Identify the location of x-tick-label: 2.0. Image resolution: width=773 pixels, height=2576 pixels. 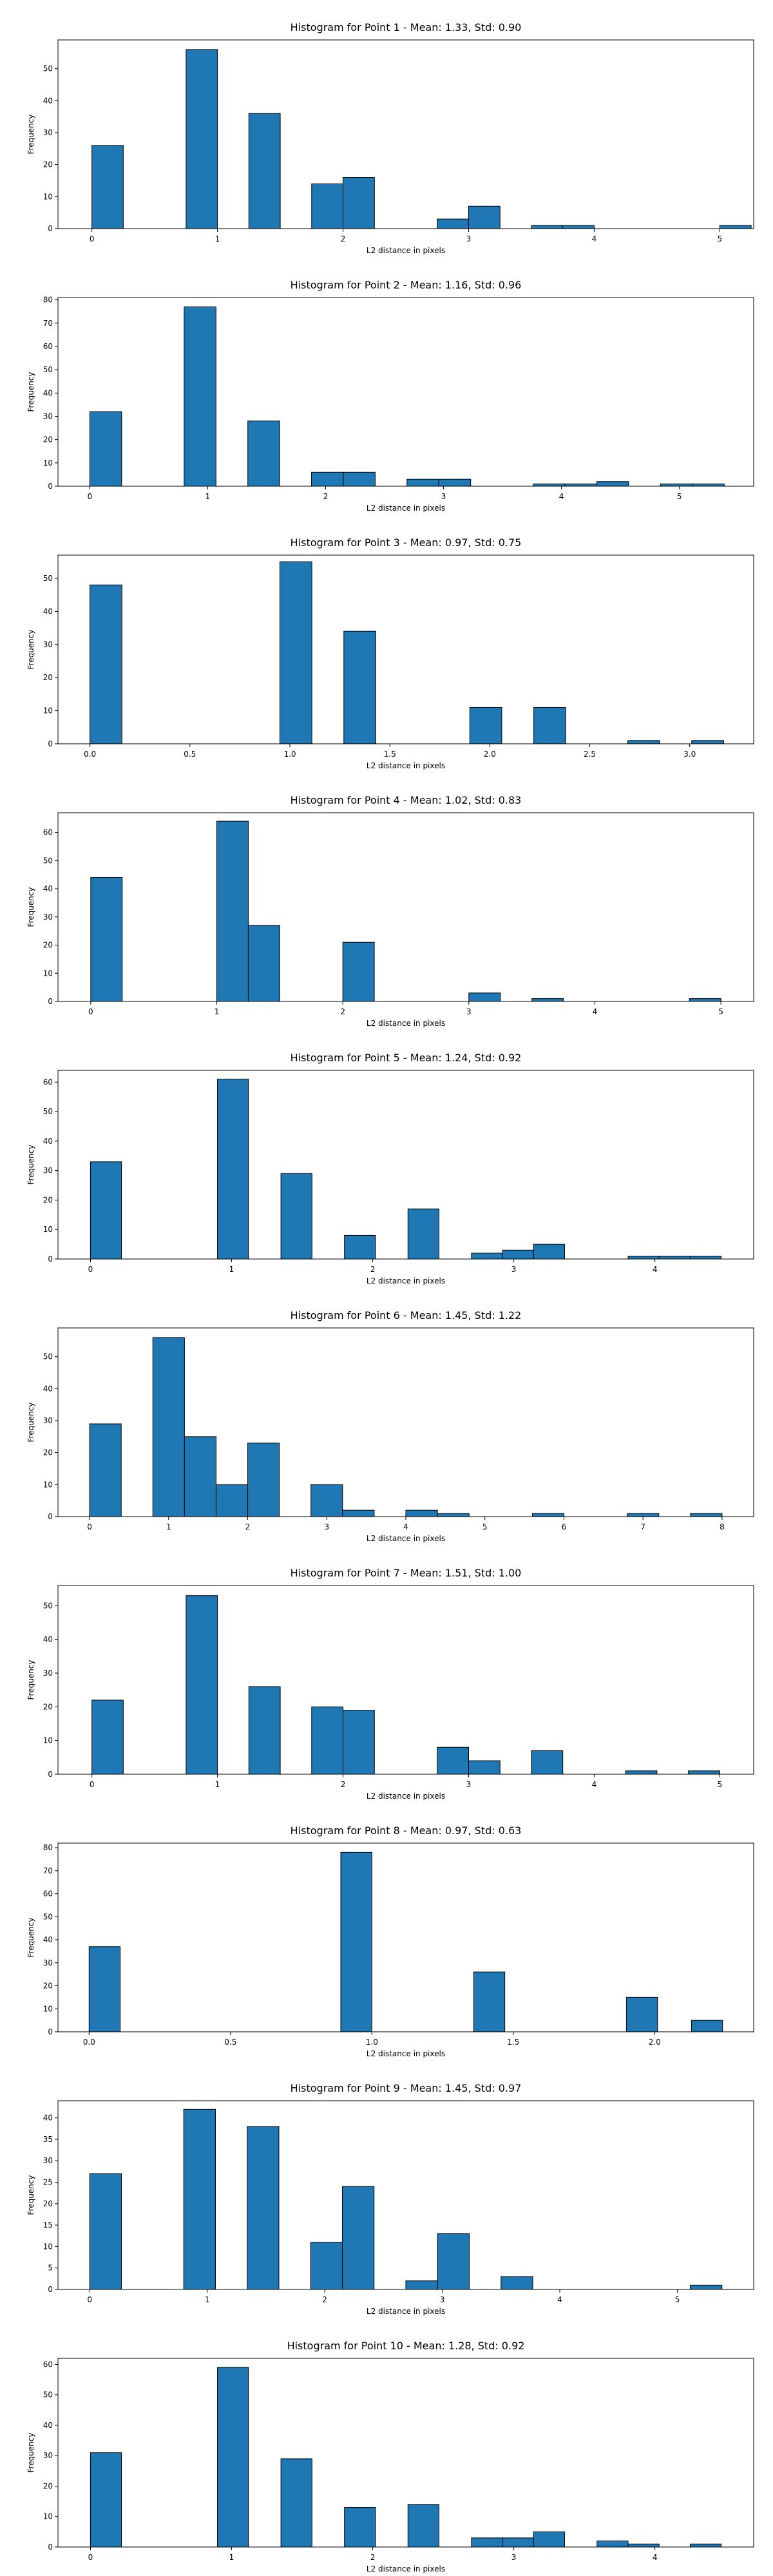
(655, 2043).